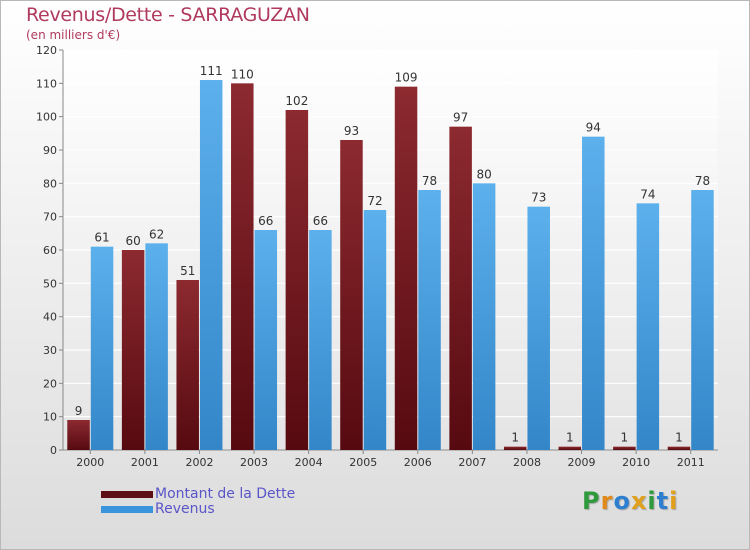  I want to click on data-label-revenus: 73, so click(538, 198).